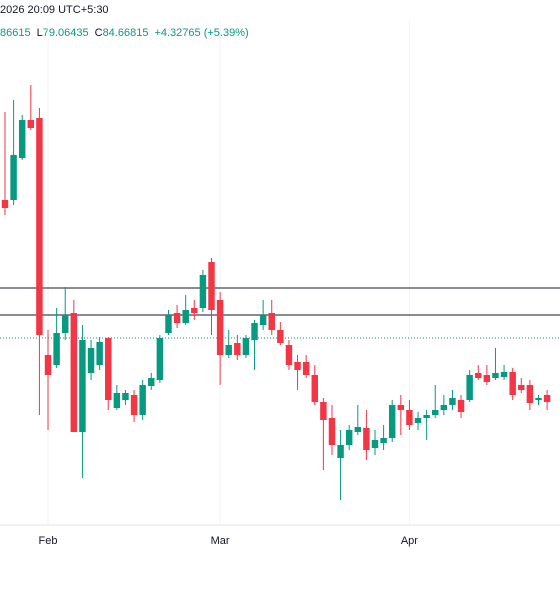  What do you see at coordinates (98, 33) in the screenshot?
I see `close-label: C` at bounding box center [98, 33].